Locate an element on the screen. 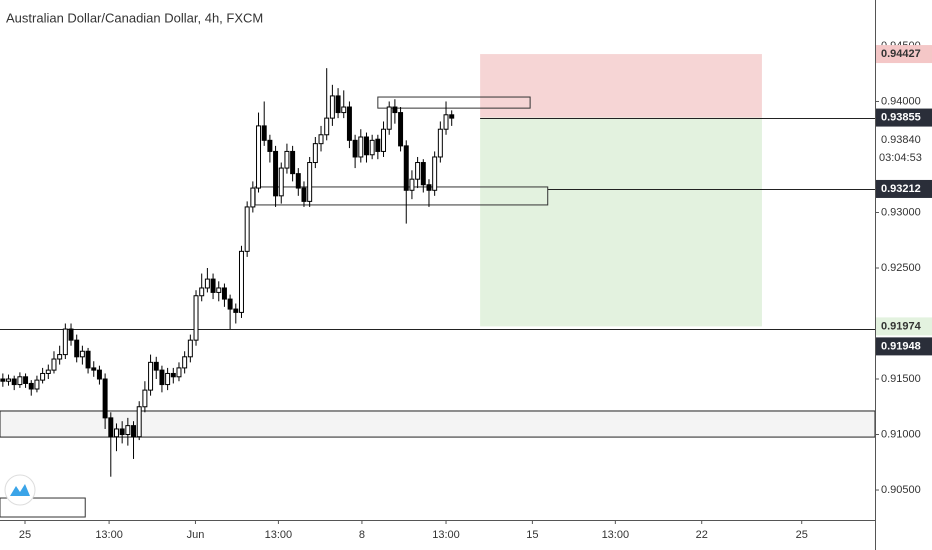 Image resolution: width=932 pixels, height=550 pixels. price-badge-label: 0.91974 is located at coordinates (901, 326).